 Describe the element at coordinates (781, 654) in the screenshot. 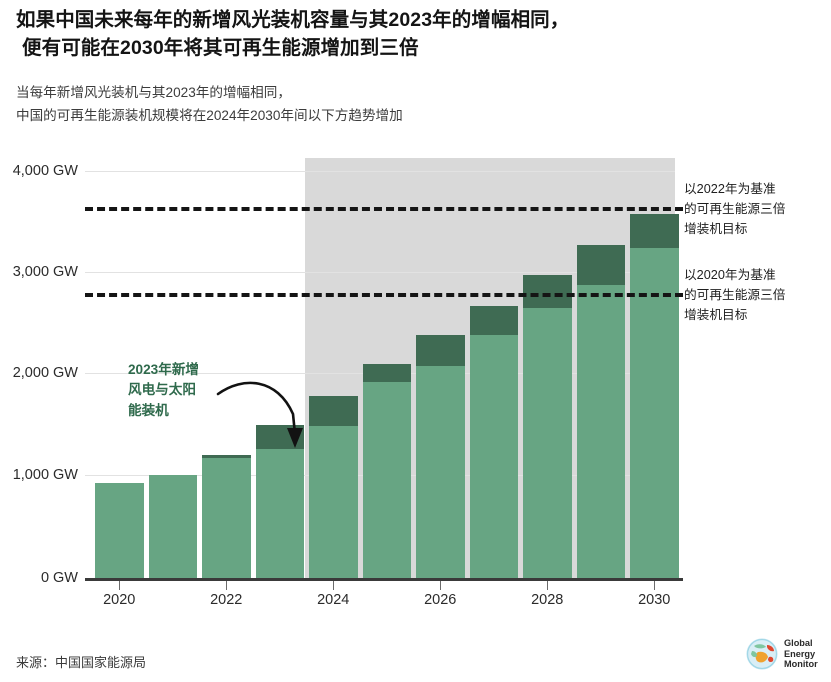

I see `gem-logo: Global Energy Monitor` at that location.